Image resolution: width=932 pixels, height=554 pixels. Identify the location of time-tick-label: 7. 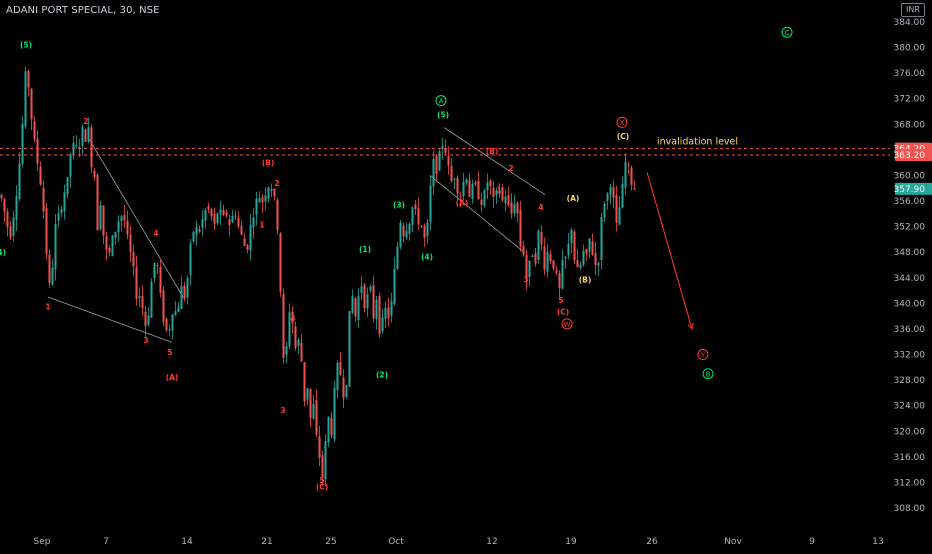
(106, 542).